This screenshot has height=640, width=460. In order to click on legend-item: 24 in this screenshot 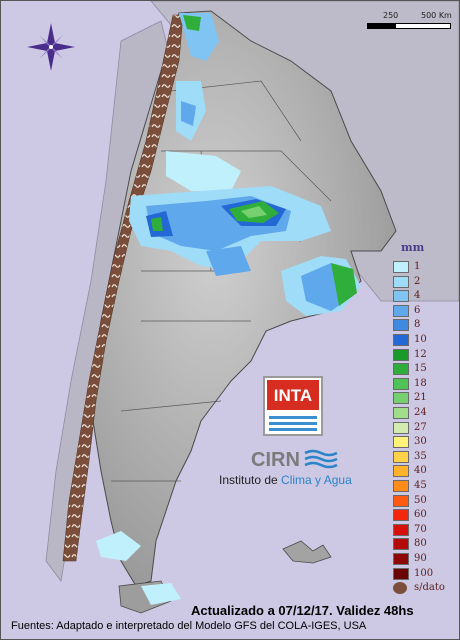, I will do `click(421, 413)`.